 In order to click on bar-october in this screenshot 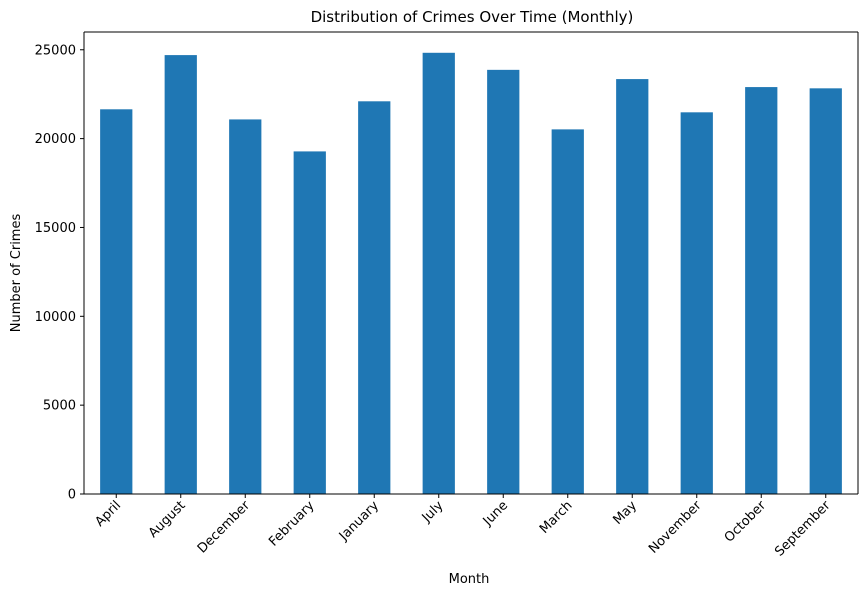, I will do `click(761, 290)`.